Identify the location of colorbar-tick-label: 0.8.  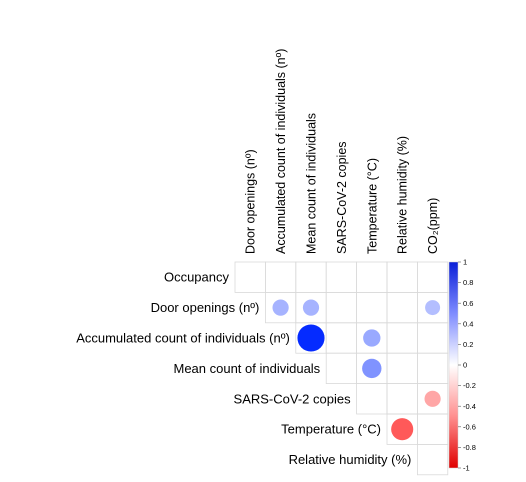
(468, 282).